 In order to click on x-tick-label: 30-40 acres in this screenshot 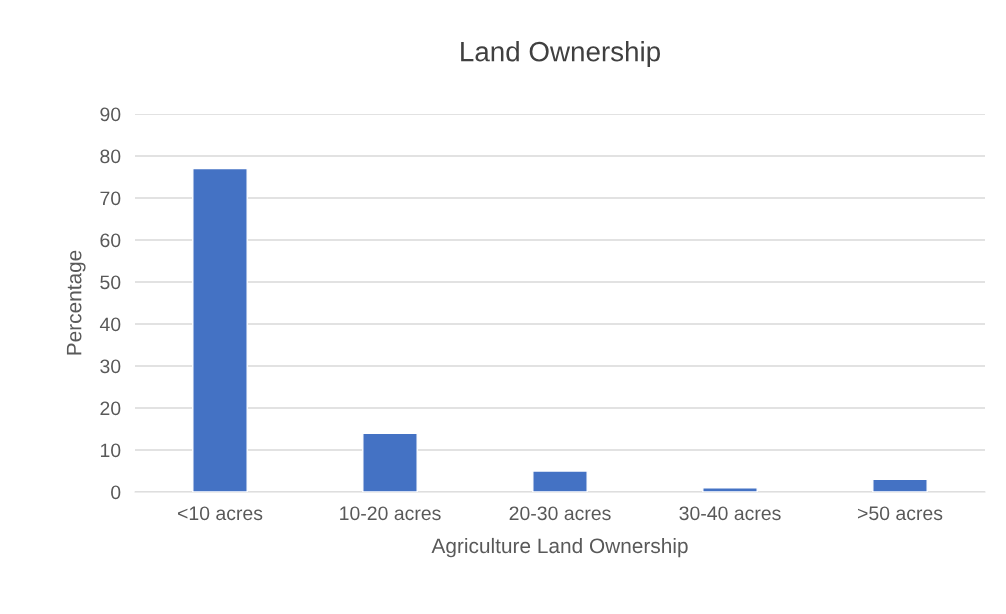, I will do `click(730, 513)`.